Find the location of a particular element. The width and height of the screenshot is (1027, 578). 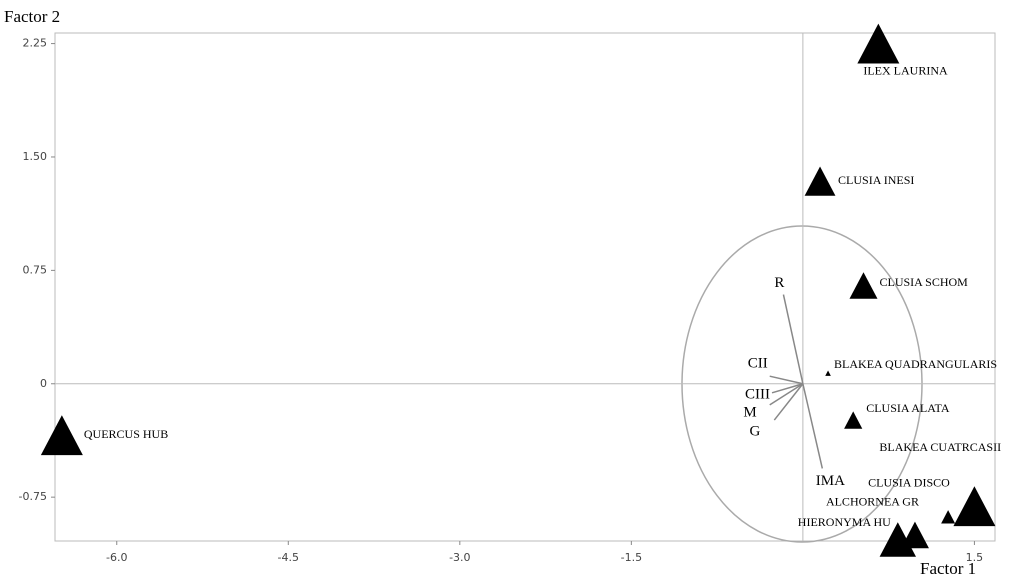

x-tick-label: 1.5 is located at coordinates (975, 557).